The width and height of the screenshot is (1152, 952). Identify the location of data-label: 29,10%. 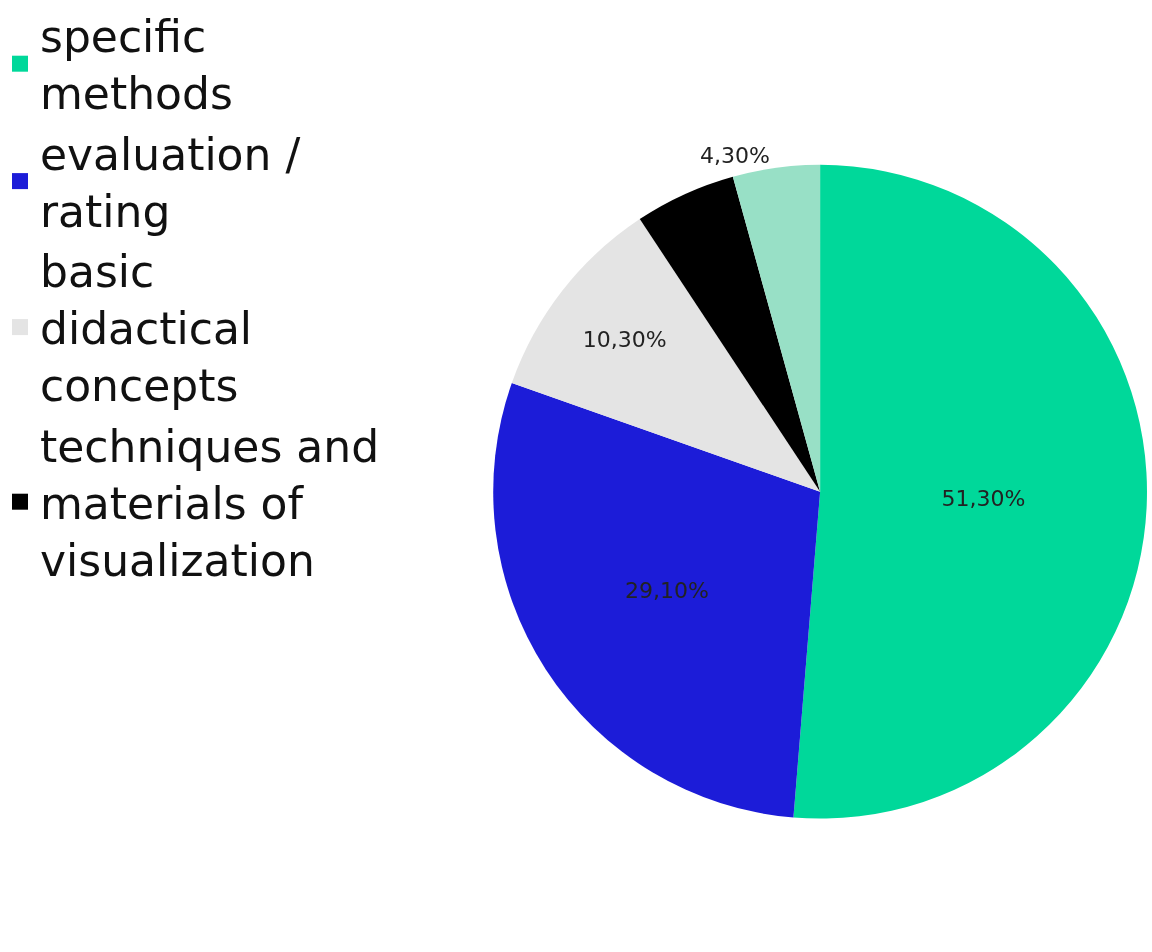
(667, 591).